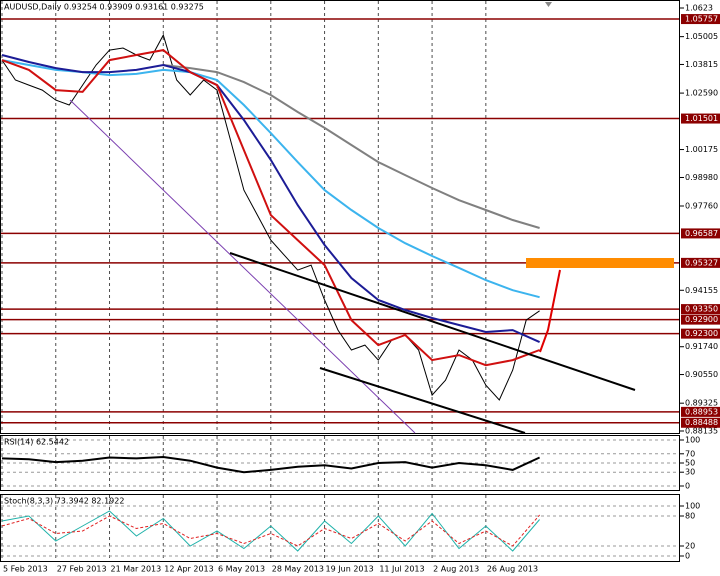  What do you see at coordinates (701, 177) in the screenshot?
I see `y-tick-label: 0.98980` at bounding box center [701, 177].